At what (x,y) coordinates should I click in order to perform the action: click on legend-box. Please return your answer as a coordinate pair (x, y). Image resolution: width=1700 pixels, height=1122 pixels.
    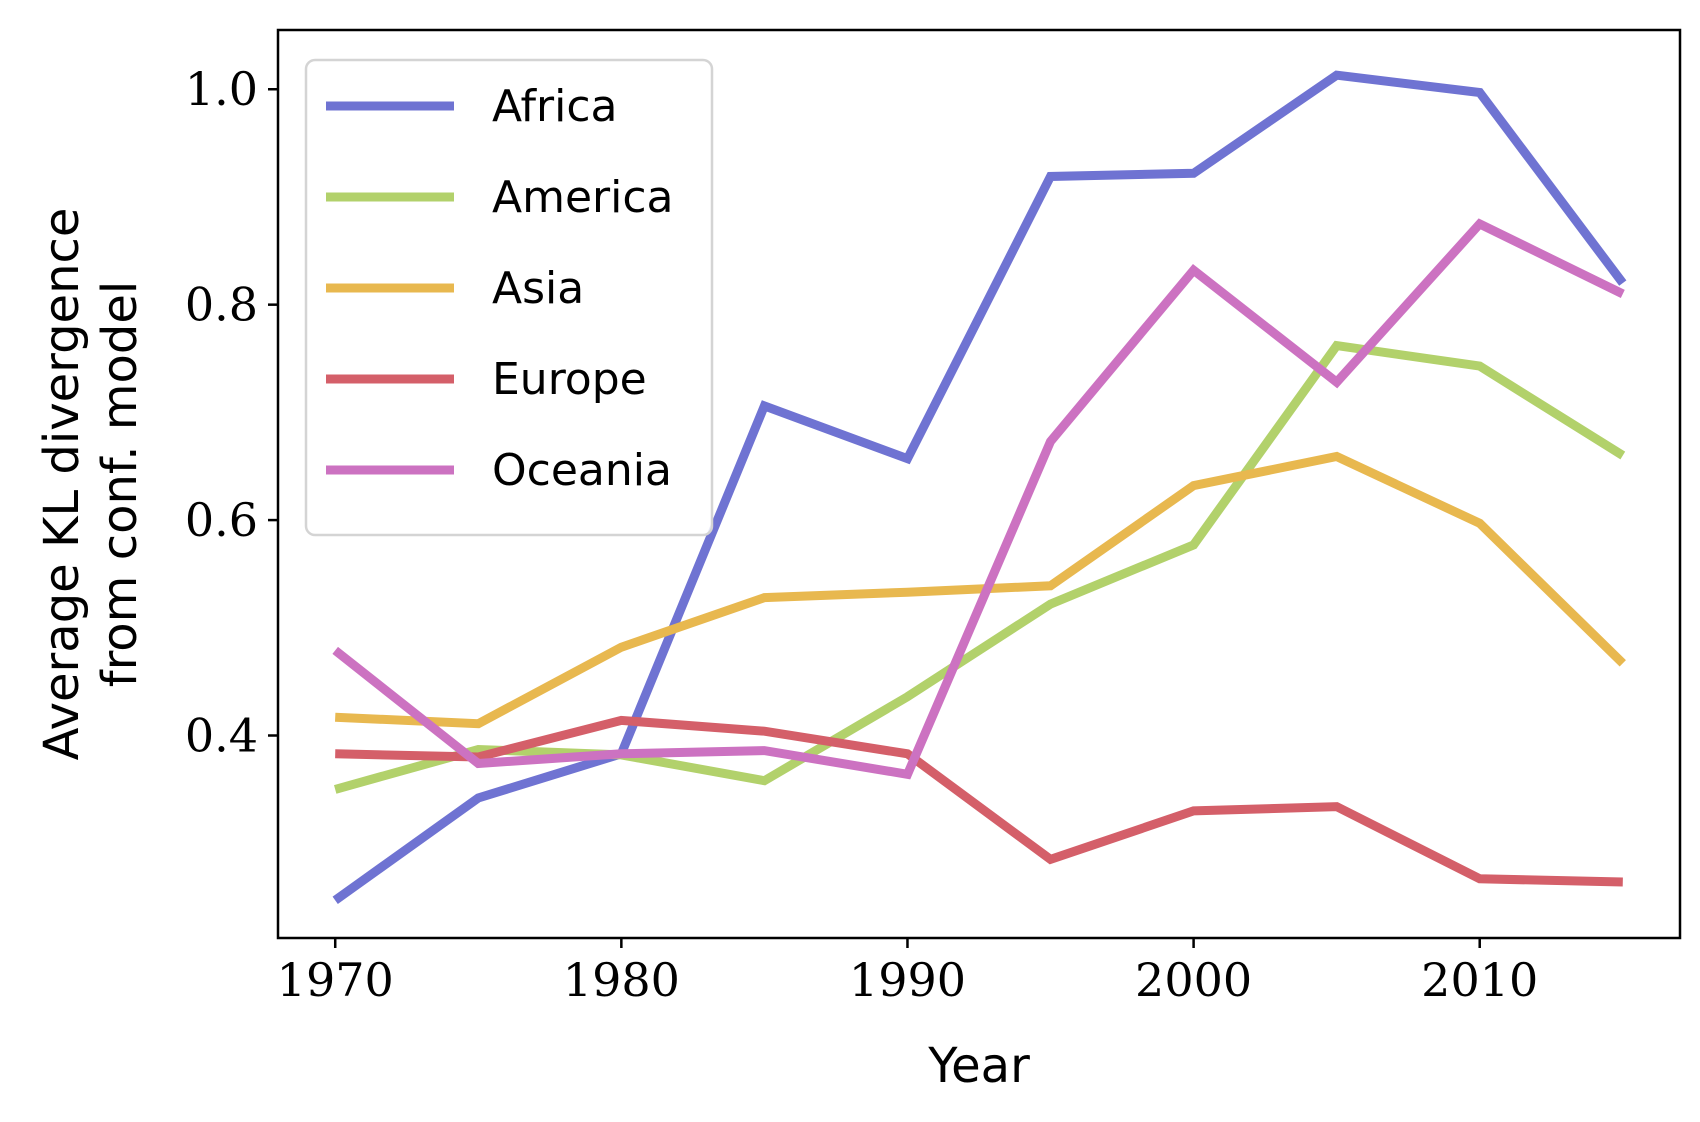
    Looking at the image, I should click on (509, 297).